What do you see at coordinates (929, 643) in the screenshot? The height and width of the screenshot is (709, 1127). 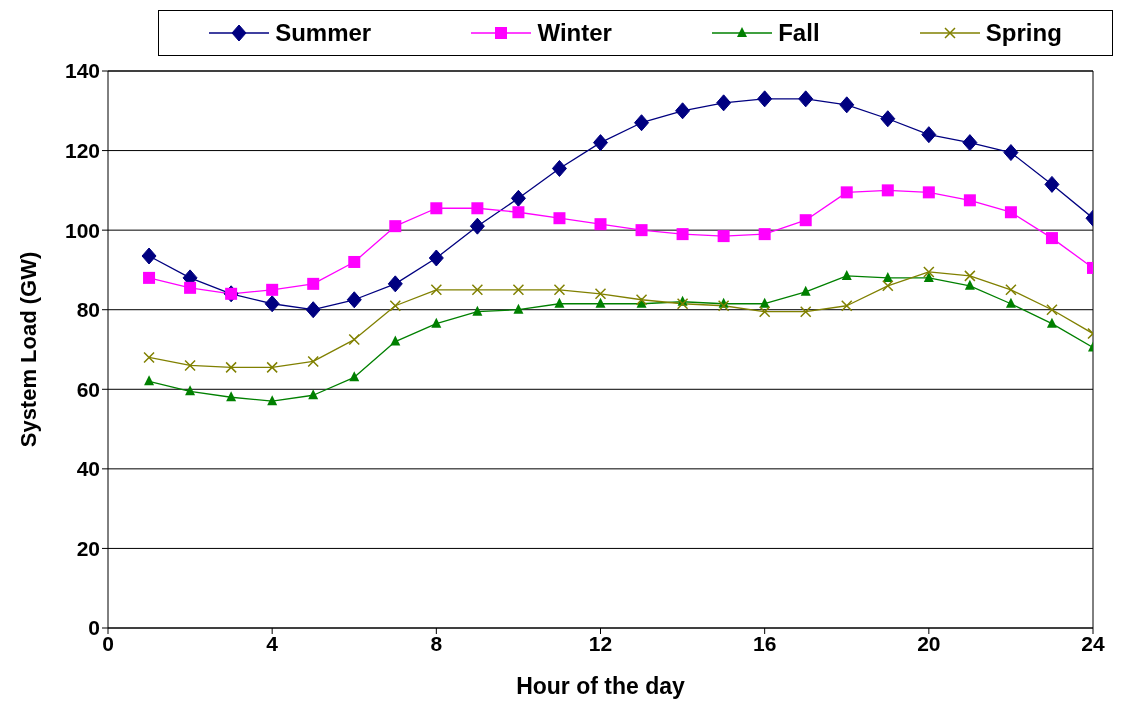 I see `x-tick-label: 20` at bounding box center [929, 643].